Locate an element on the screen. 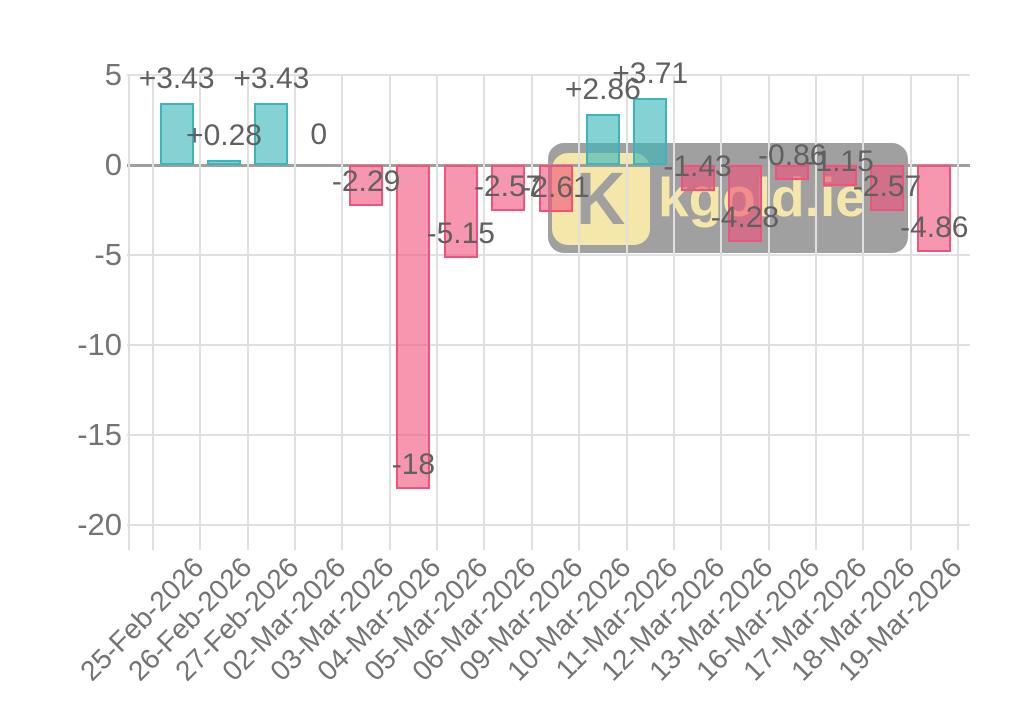 The width and height of the screenshot is (1024, 723). bar-18-Mar-2026 is located at coordinates (886, 188).